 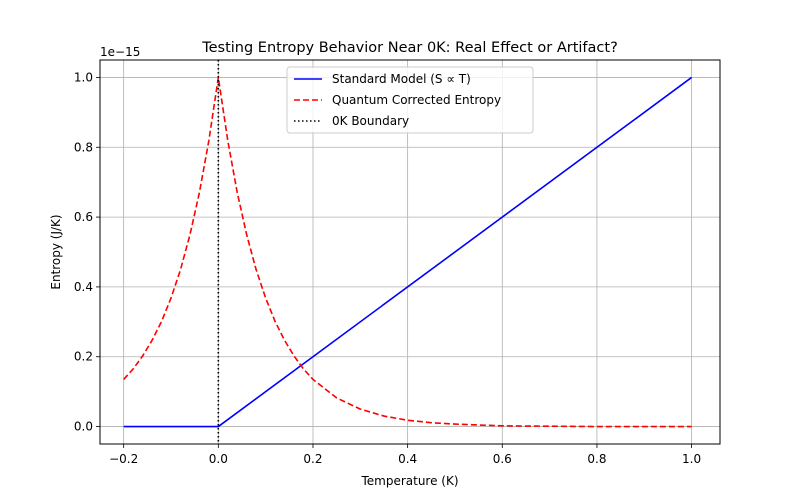 I want to click on legend-box, so click(x=410, y=100).